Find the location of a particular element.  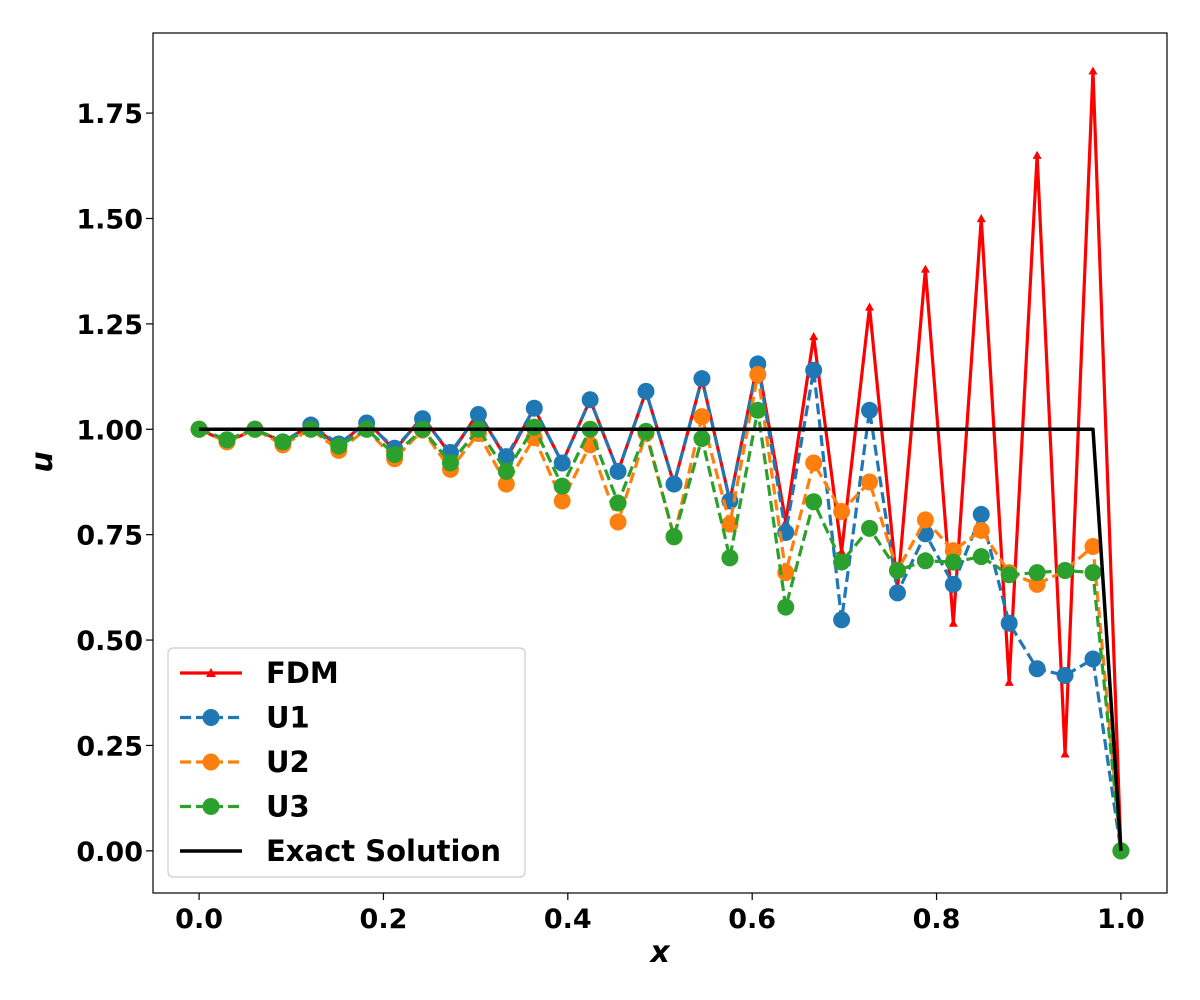

legend: FDM U1 U2 U3 Exact Solution is located at coordinates (346, 762).